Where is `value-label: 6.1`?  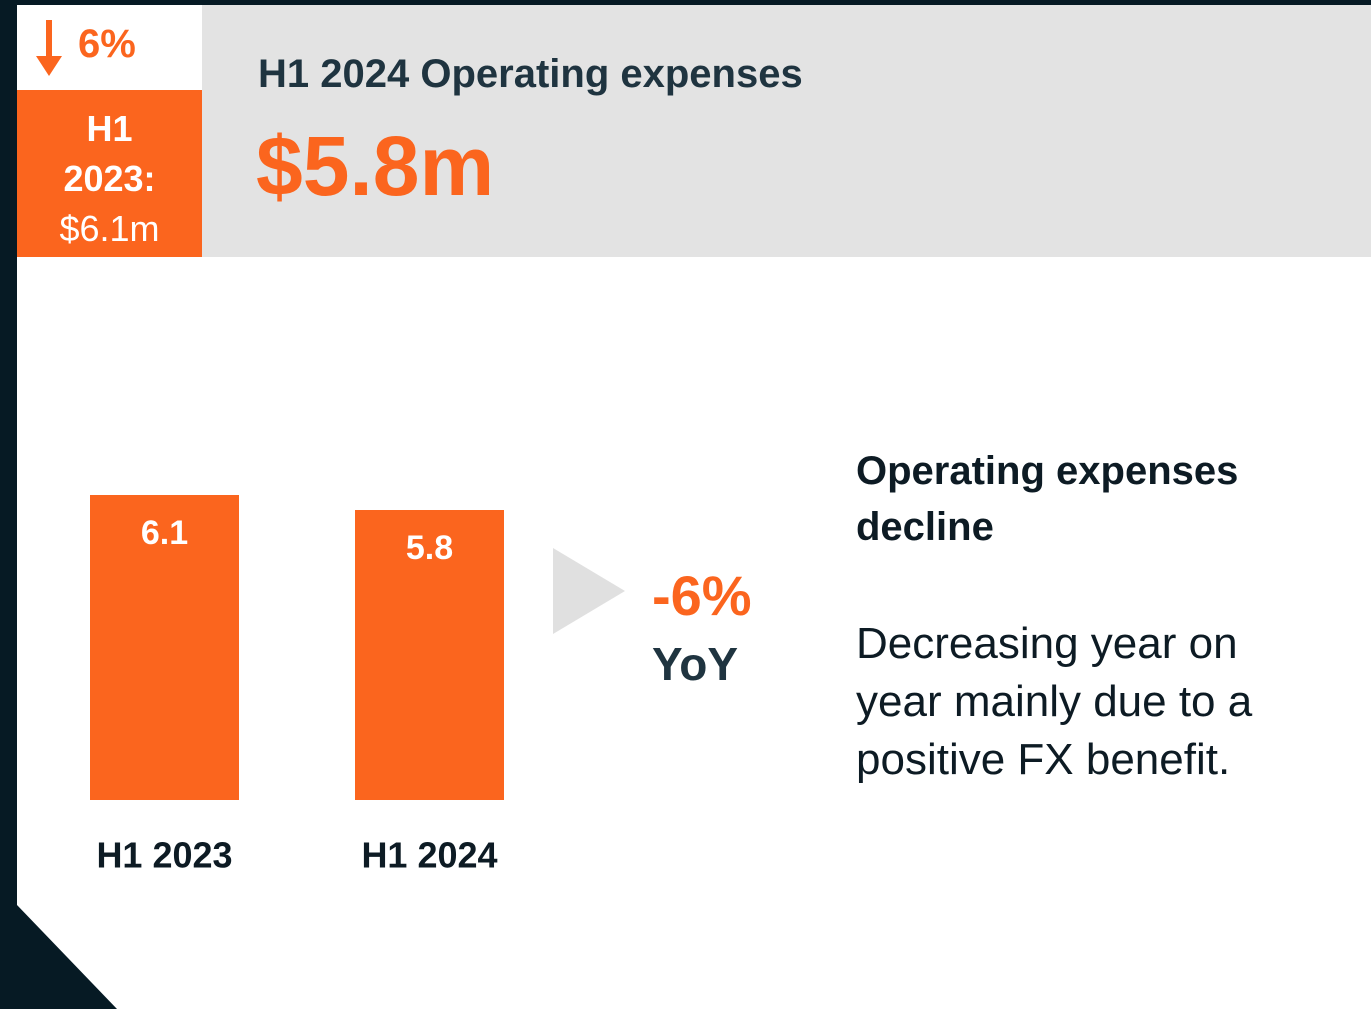 value-label: 6.1 is located at coordinates (164, 533).